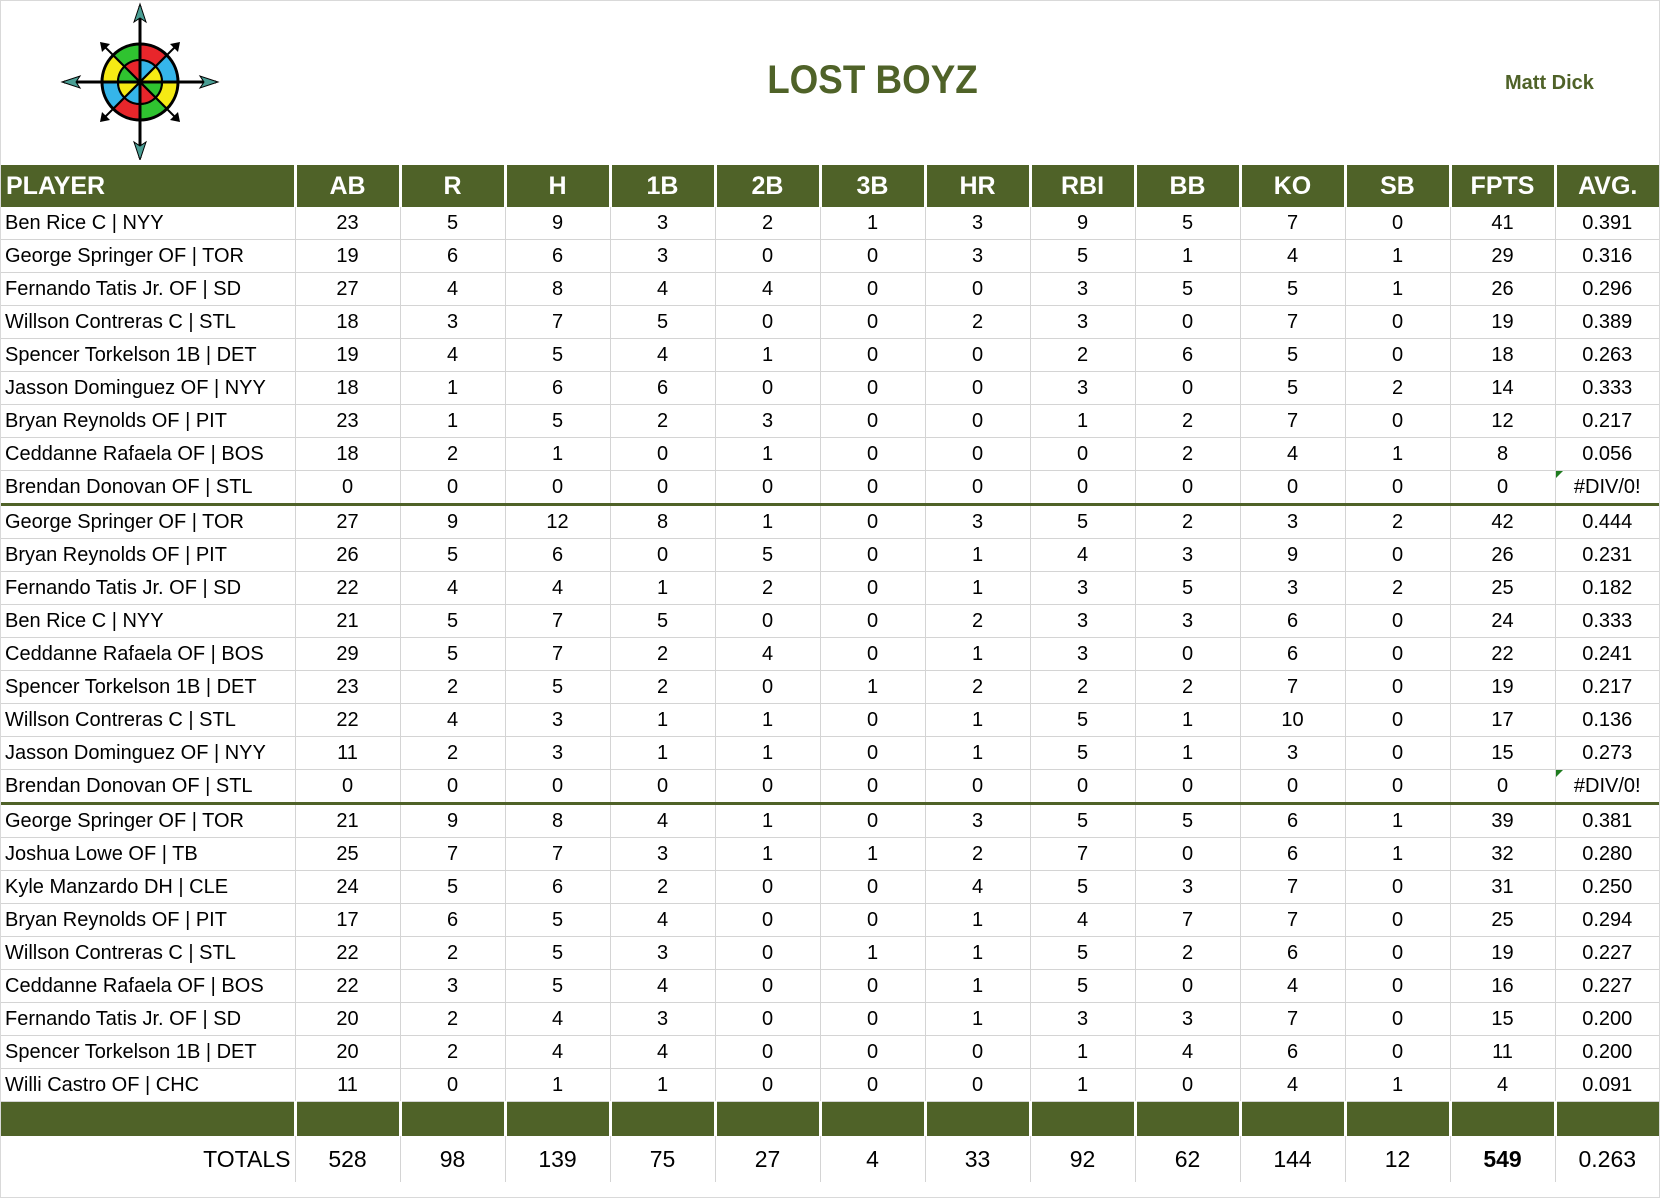  What do you see at coordinates (148, 986) in the screenshot?
I see `cell-player-name: Ceddanne Rafaela OF | BOS` at bounding box center [148, 986].